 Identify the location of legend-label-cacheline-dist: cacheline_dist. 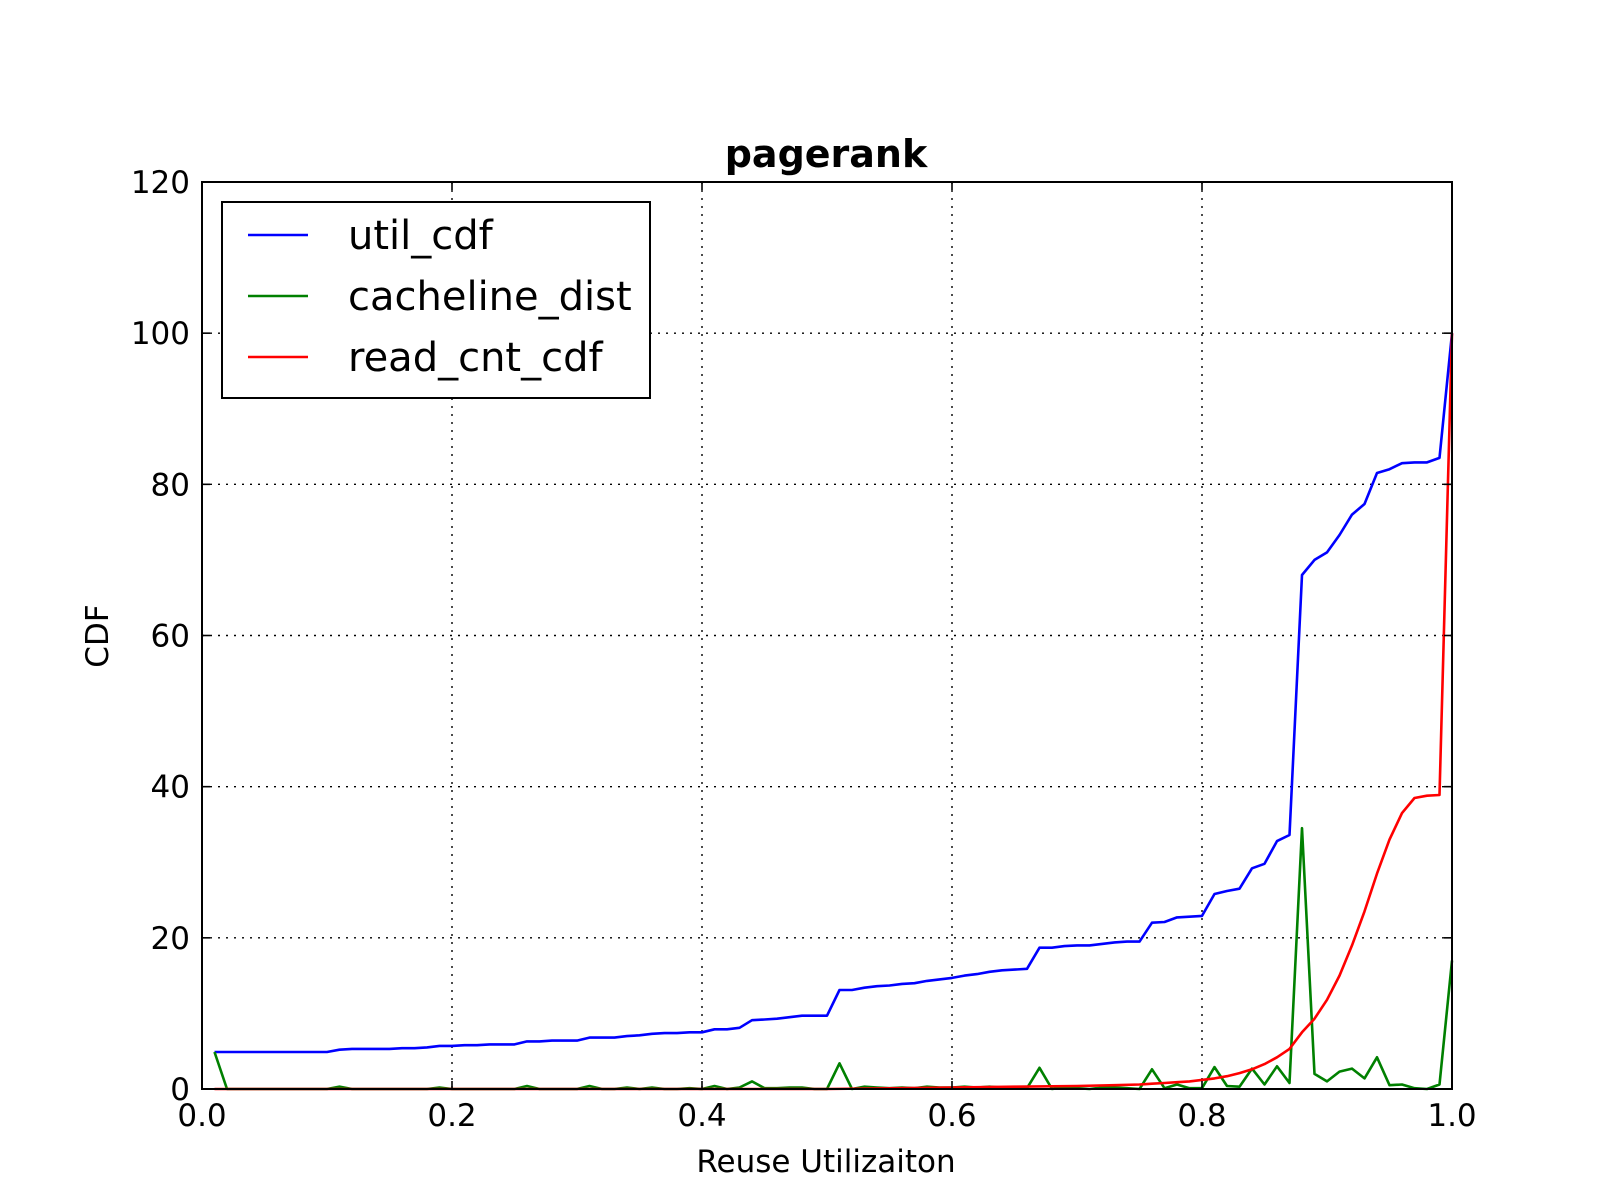
(490, 297).